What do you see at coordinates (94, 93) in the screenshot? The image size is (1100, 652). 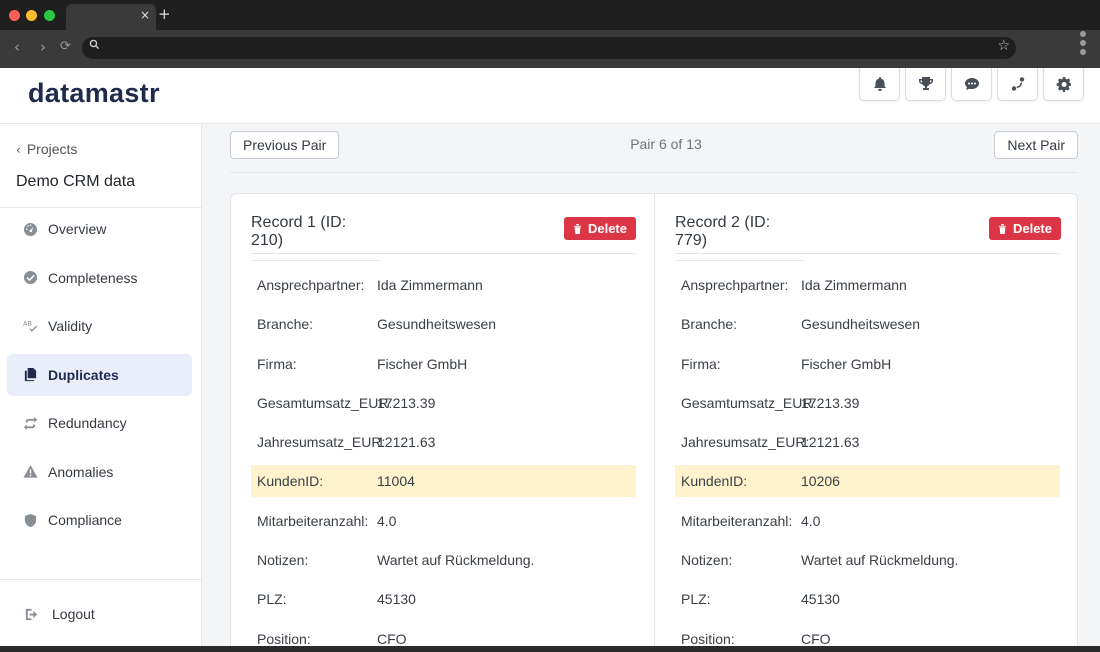 I see `logo: datamastr` at bounding box center [94, 93].